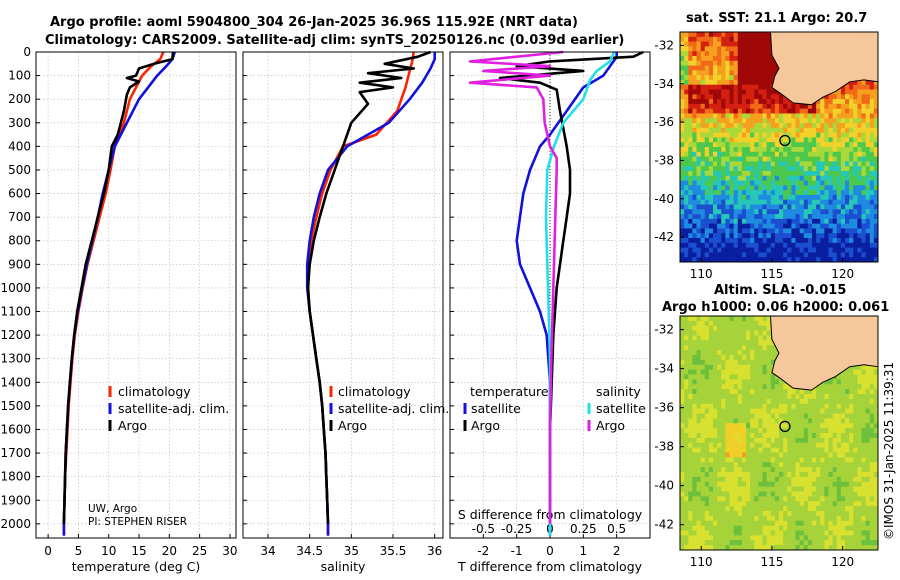 The height and width of the screenshot is (580, 900). Describe the element at coordinates (352, 425) in the screenshot. I see `legend-argo-label: Argo` at that location.